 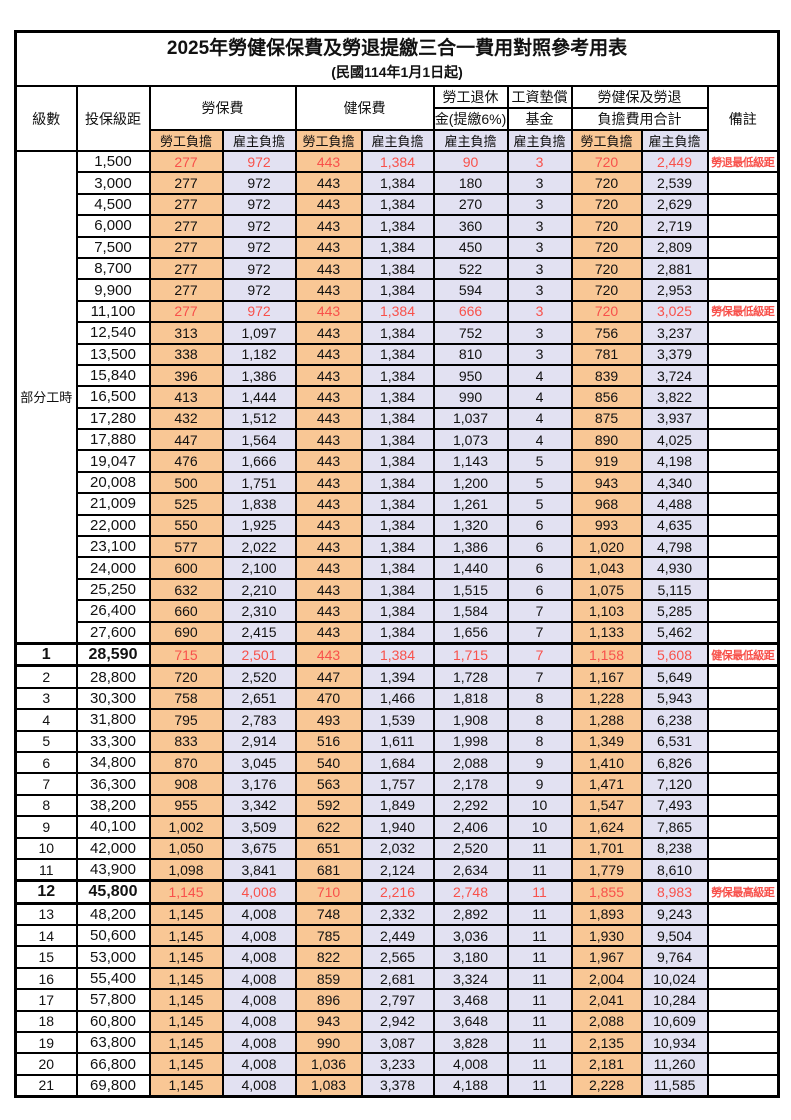 What do you see at coordinates (606, 936) in the screenshot?
I see `value-cell: 1,930` at bounding box center [606, 936].